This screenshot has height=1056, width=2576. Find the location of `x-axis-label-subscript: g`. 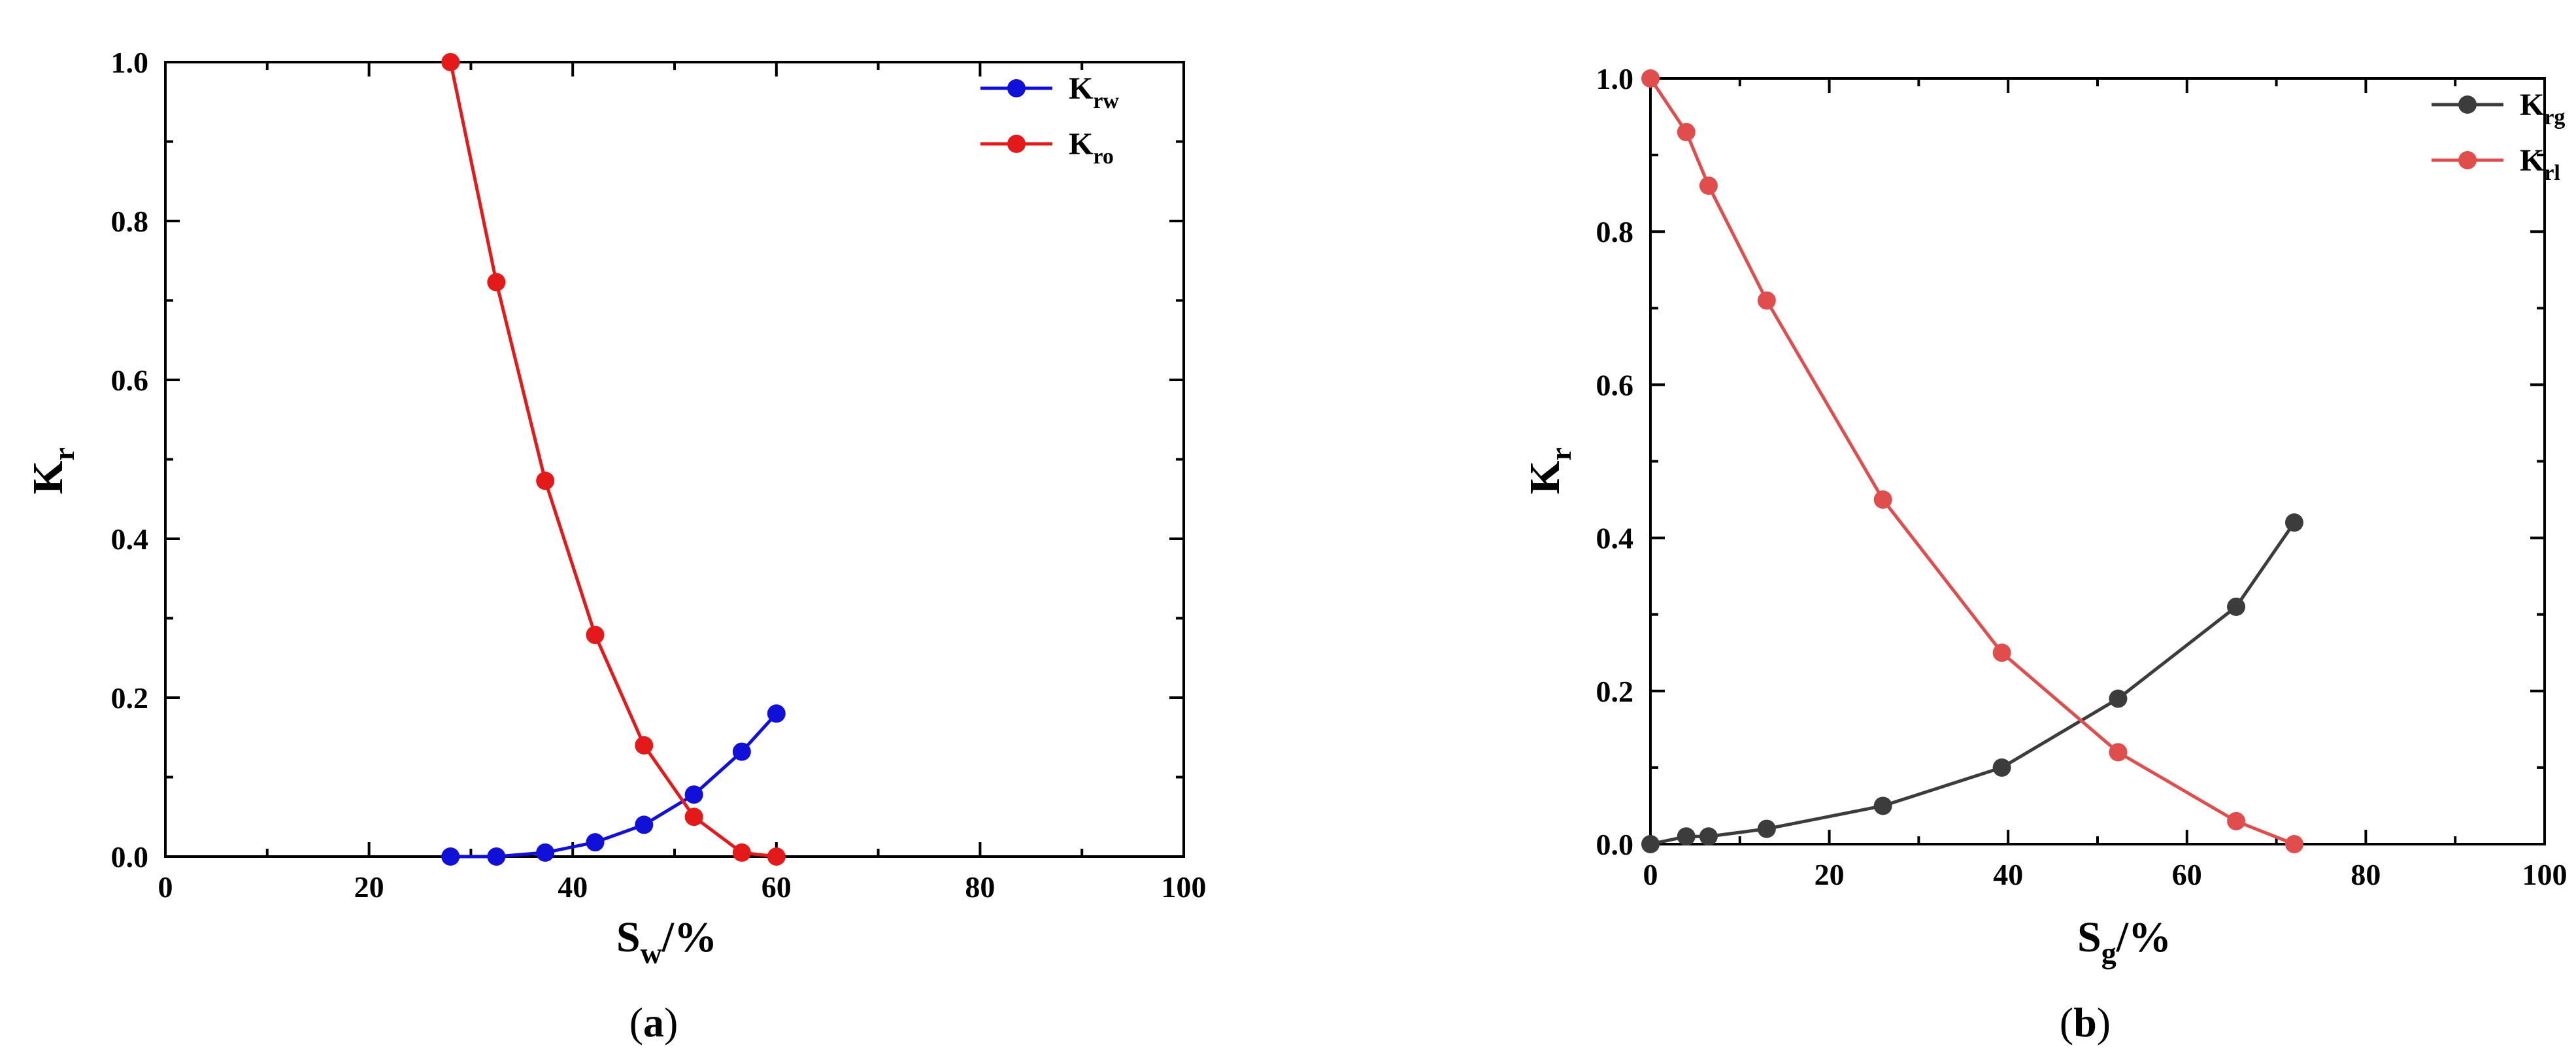

x-axis-label-subscript: g is located at coordinates (2109, 953).